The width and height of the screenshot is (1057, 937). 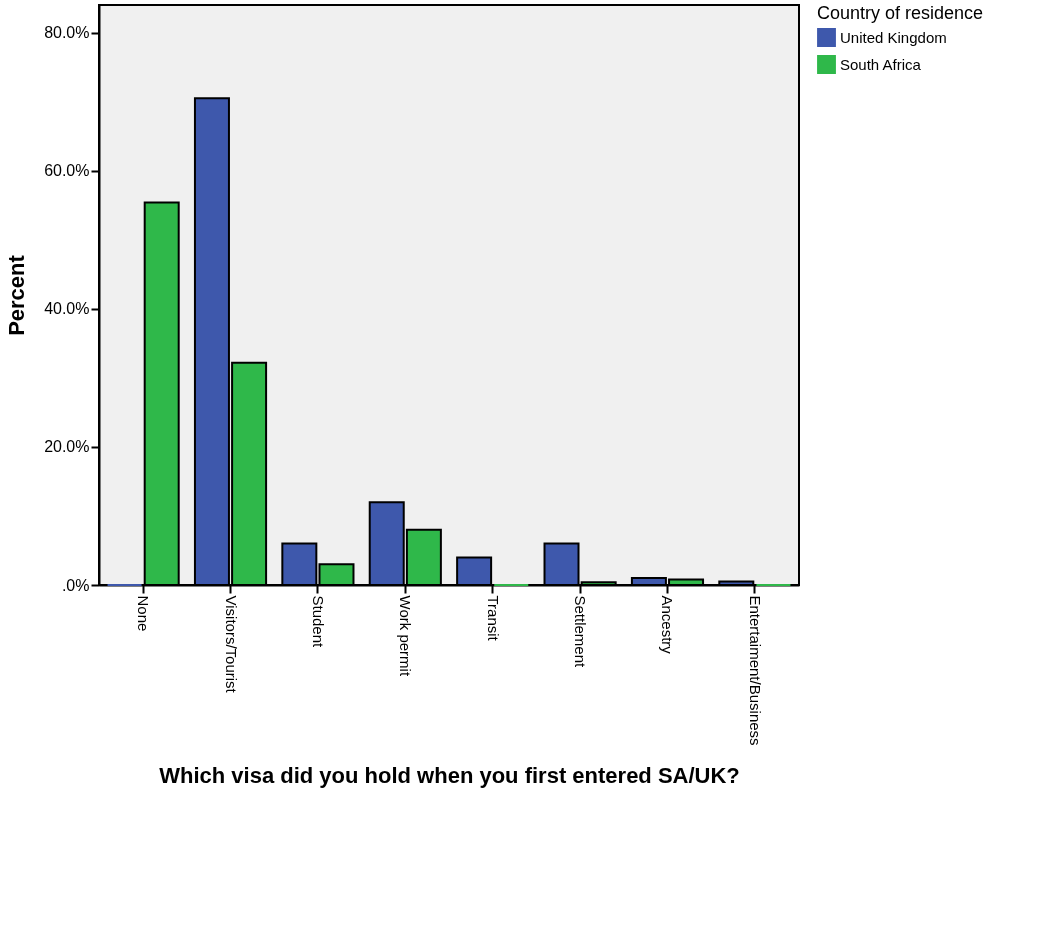 I want to click on x-tick-label: Transit, so click(x=493, y=618).